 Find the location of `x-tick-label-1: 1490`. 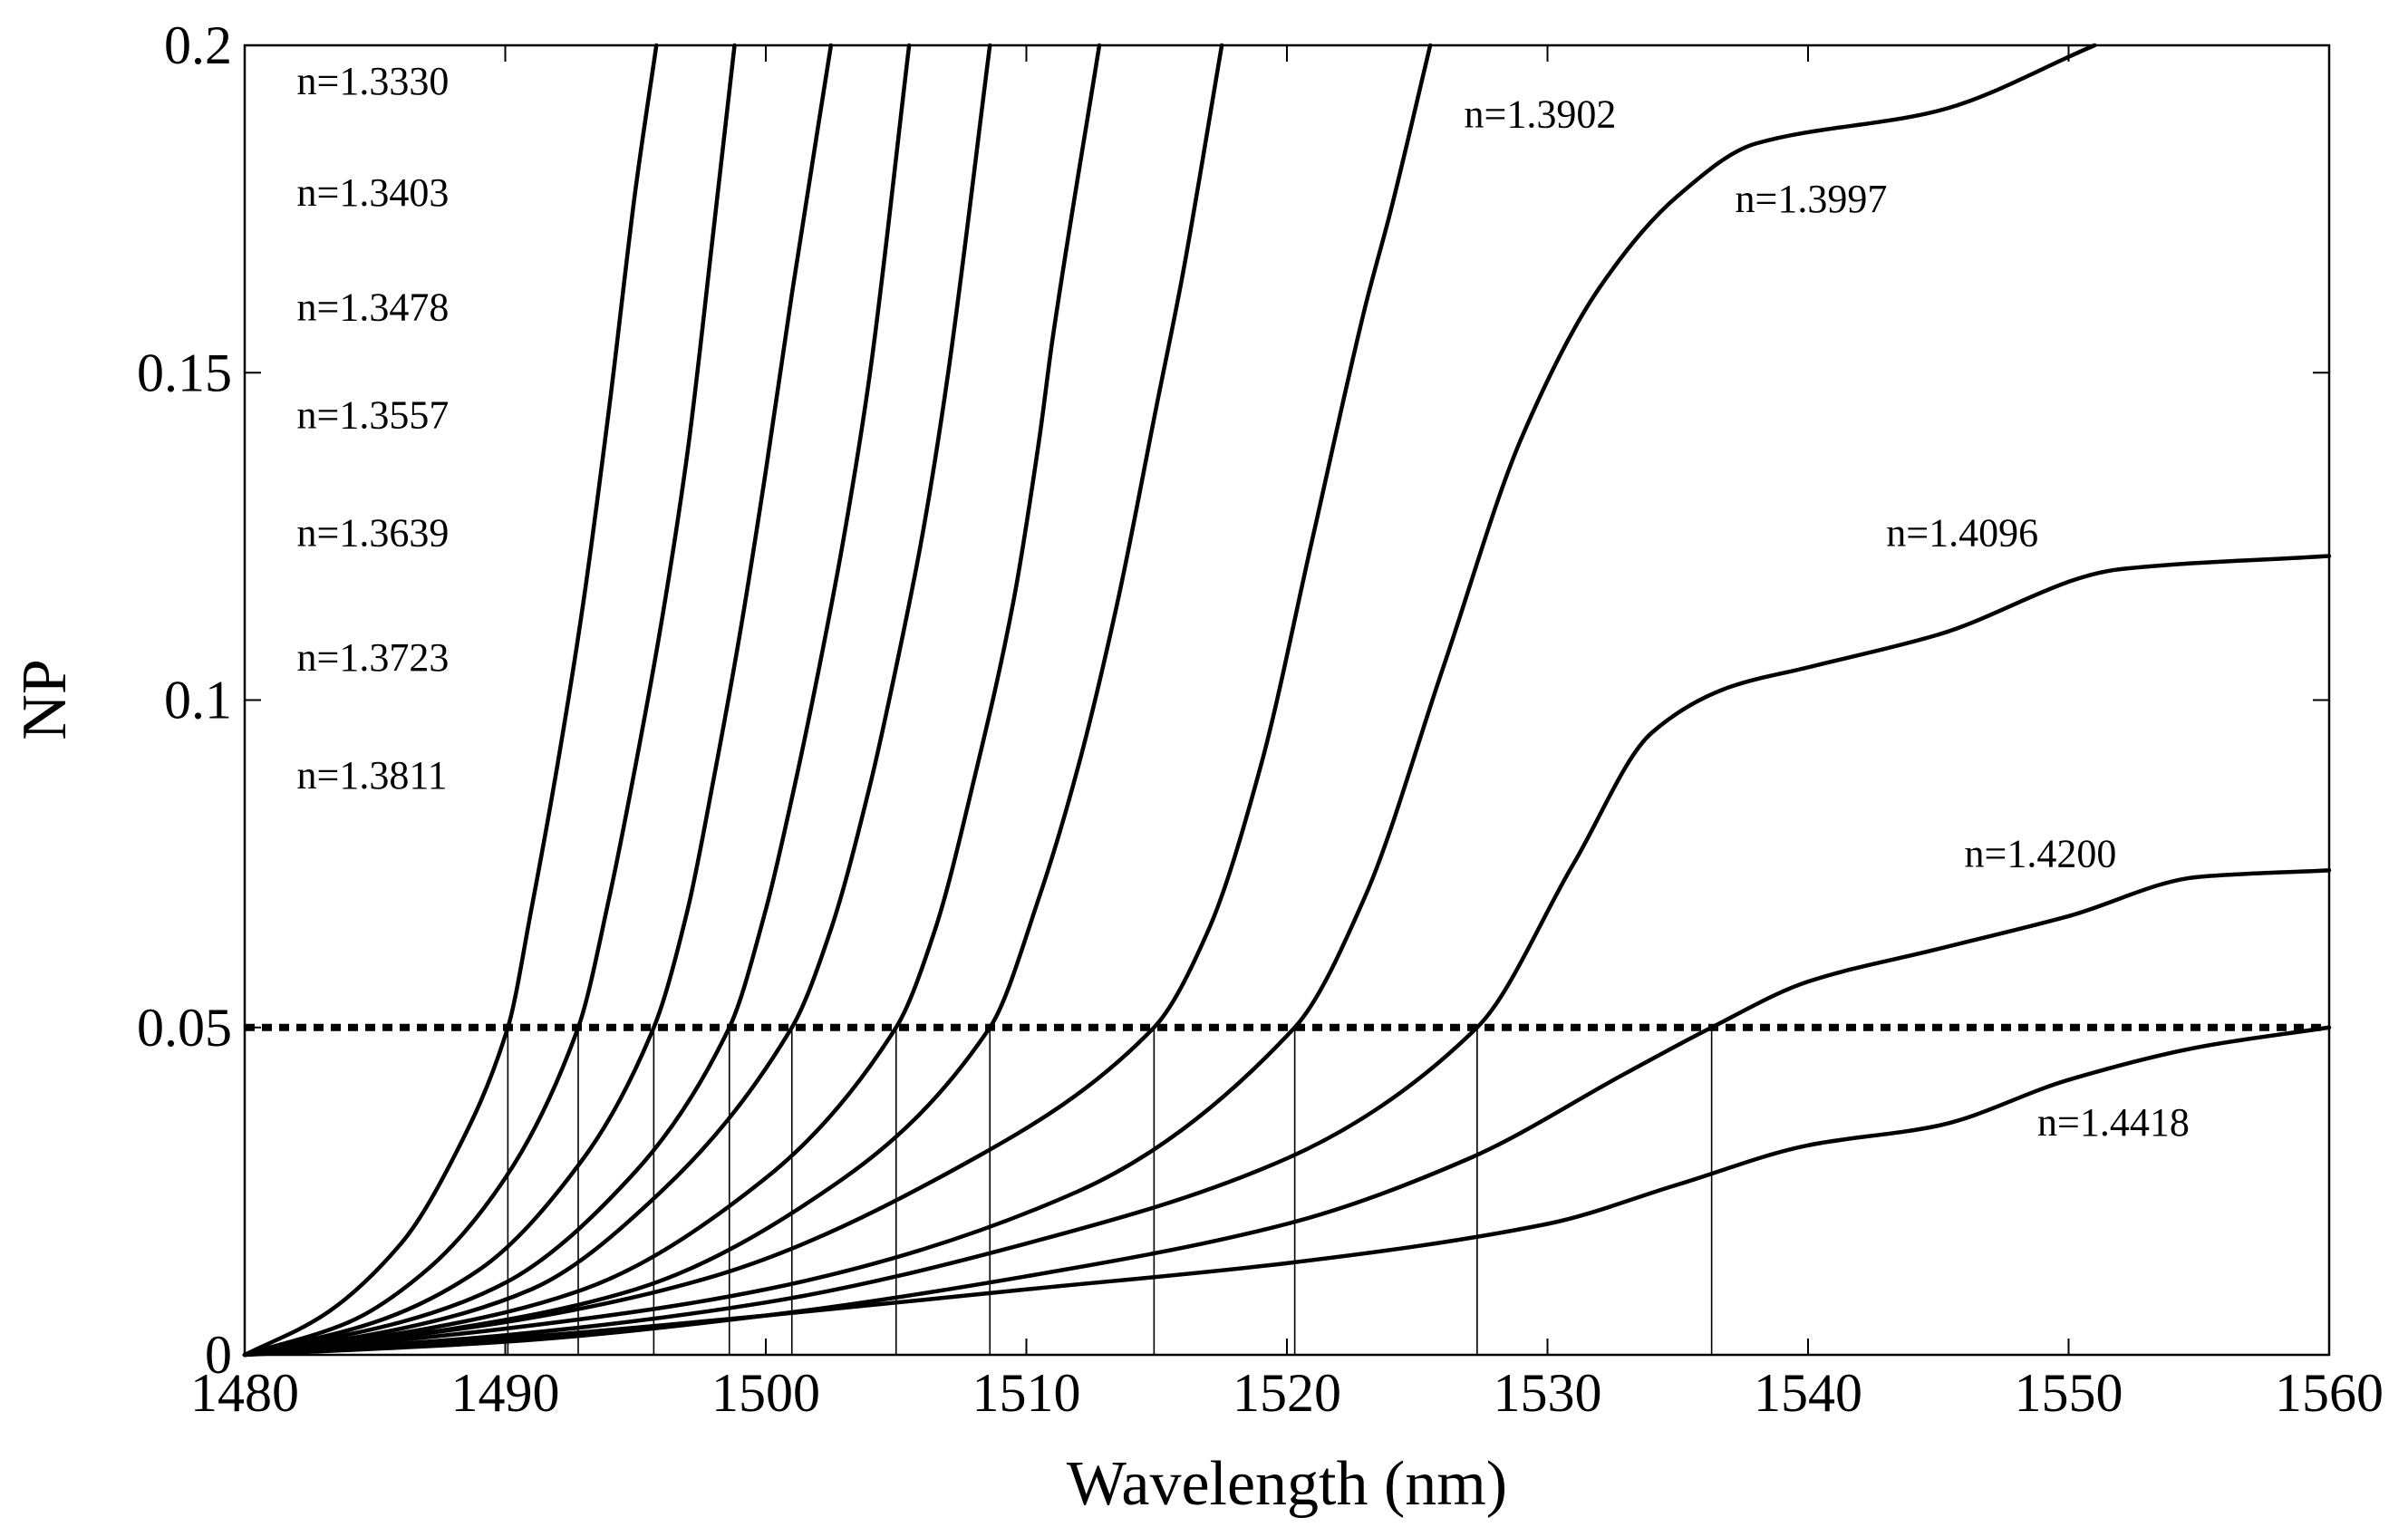

x-tick-label-1: 1490 is located at coordinates (506, 1393).